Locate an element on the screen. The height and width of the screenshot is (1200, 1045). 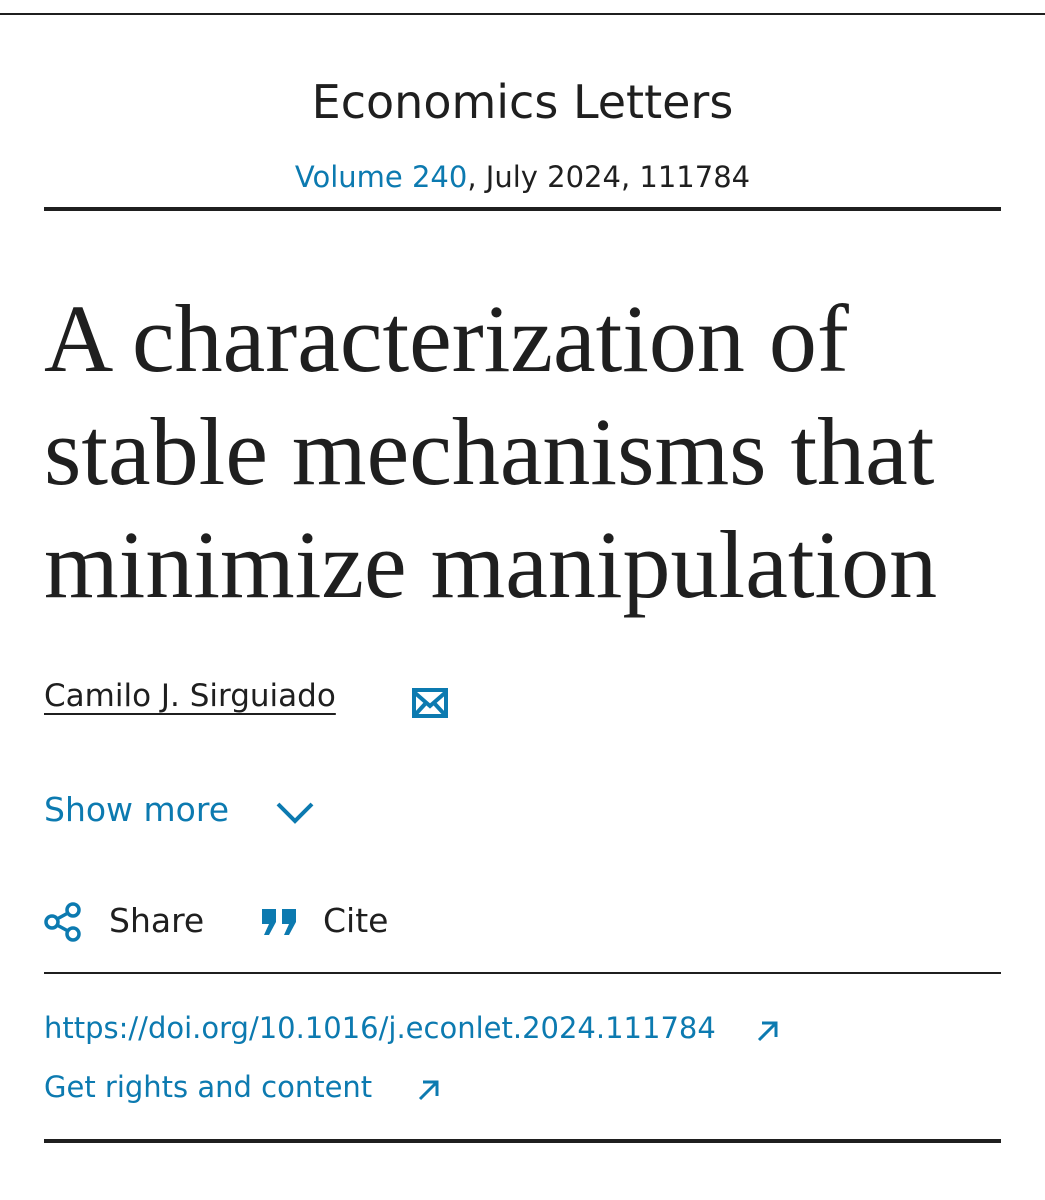
cite-icon is located at coordinates (280, 922).